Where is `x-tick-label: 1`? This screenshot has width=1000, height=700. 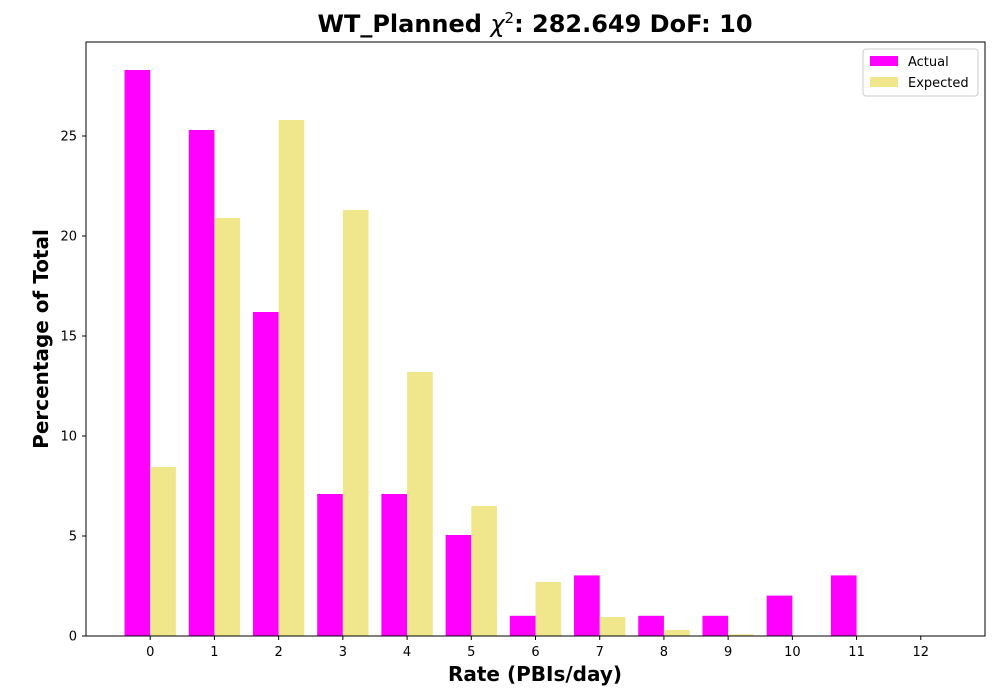
x-tick-label: 1 is located at coordinates (214, 652).